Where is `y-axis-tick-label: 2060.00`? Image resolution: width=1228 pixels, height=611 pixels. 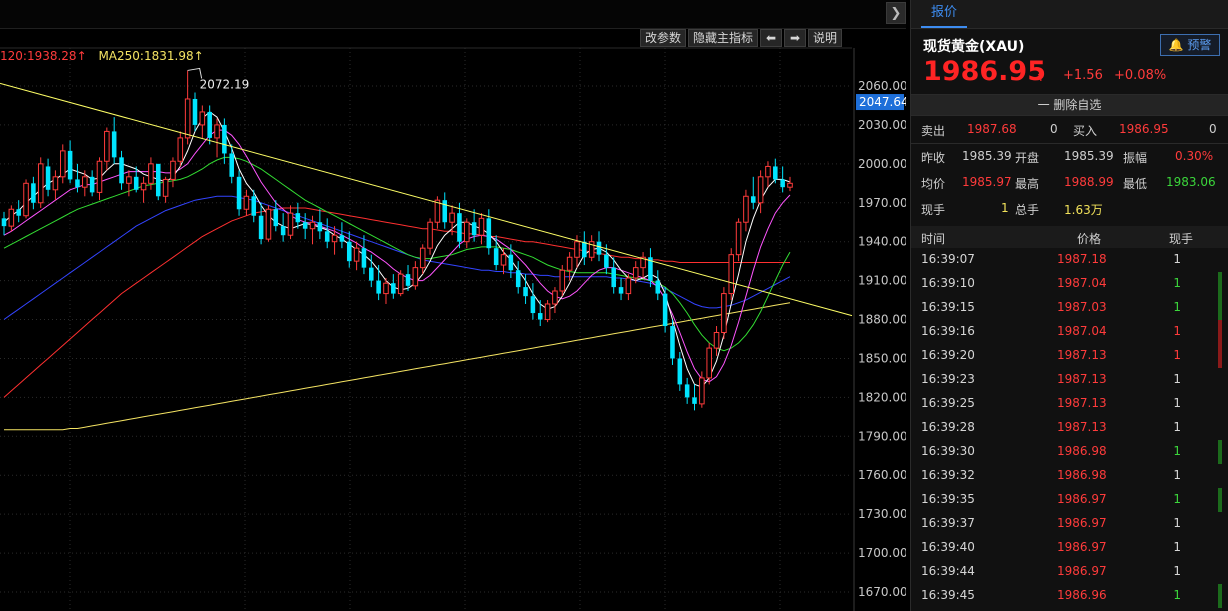
y-axis-tick-label: 2060.00 is located at coordinates (882, 86).